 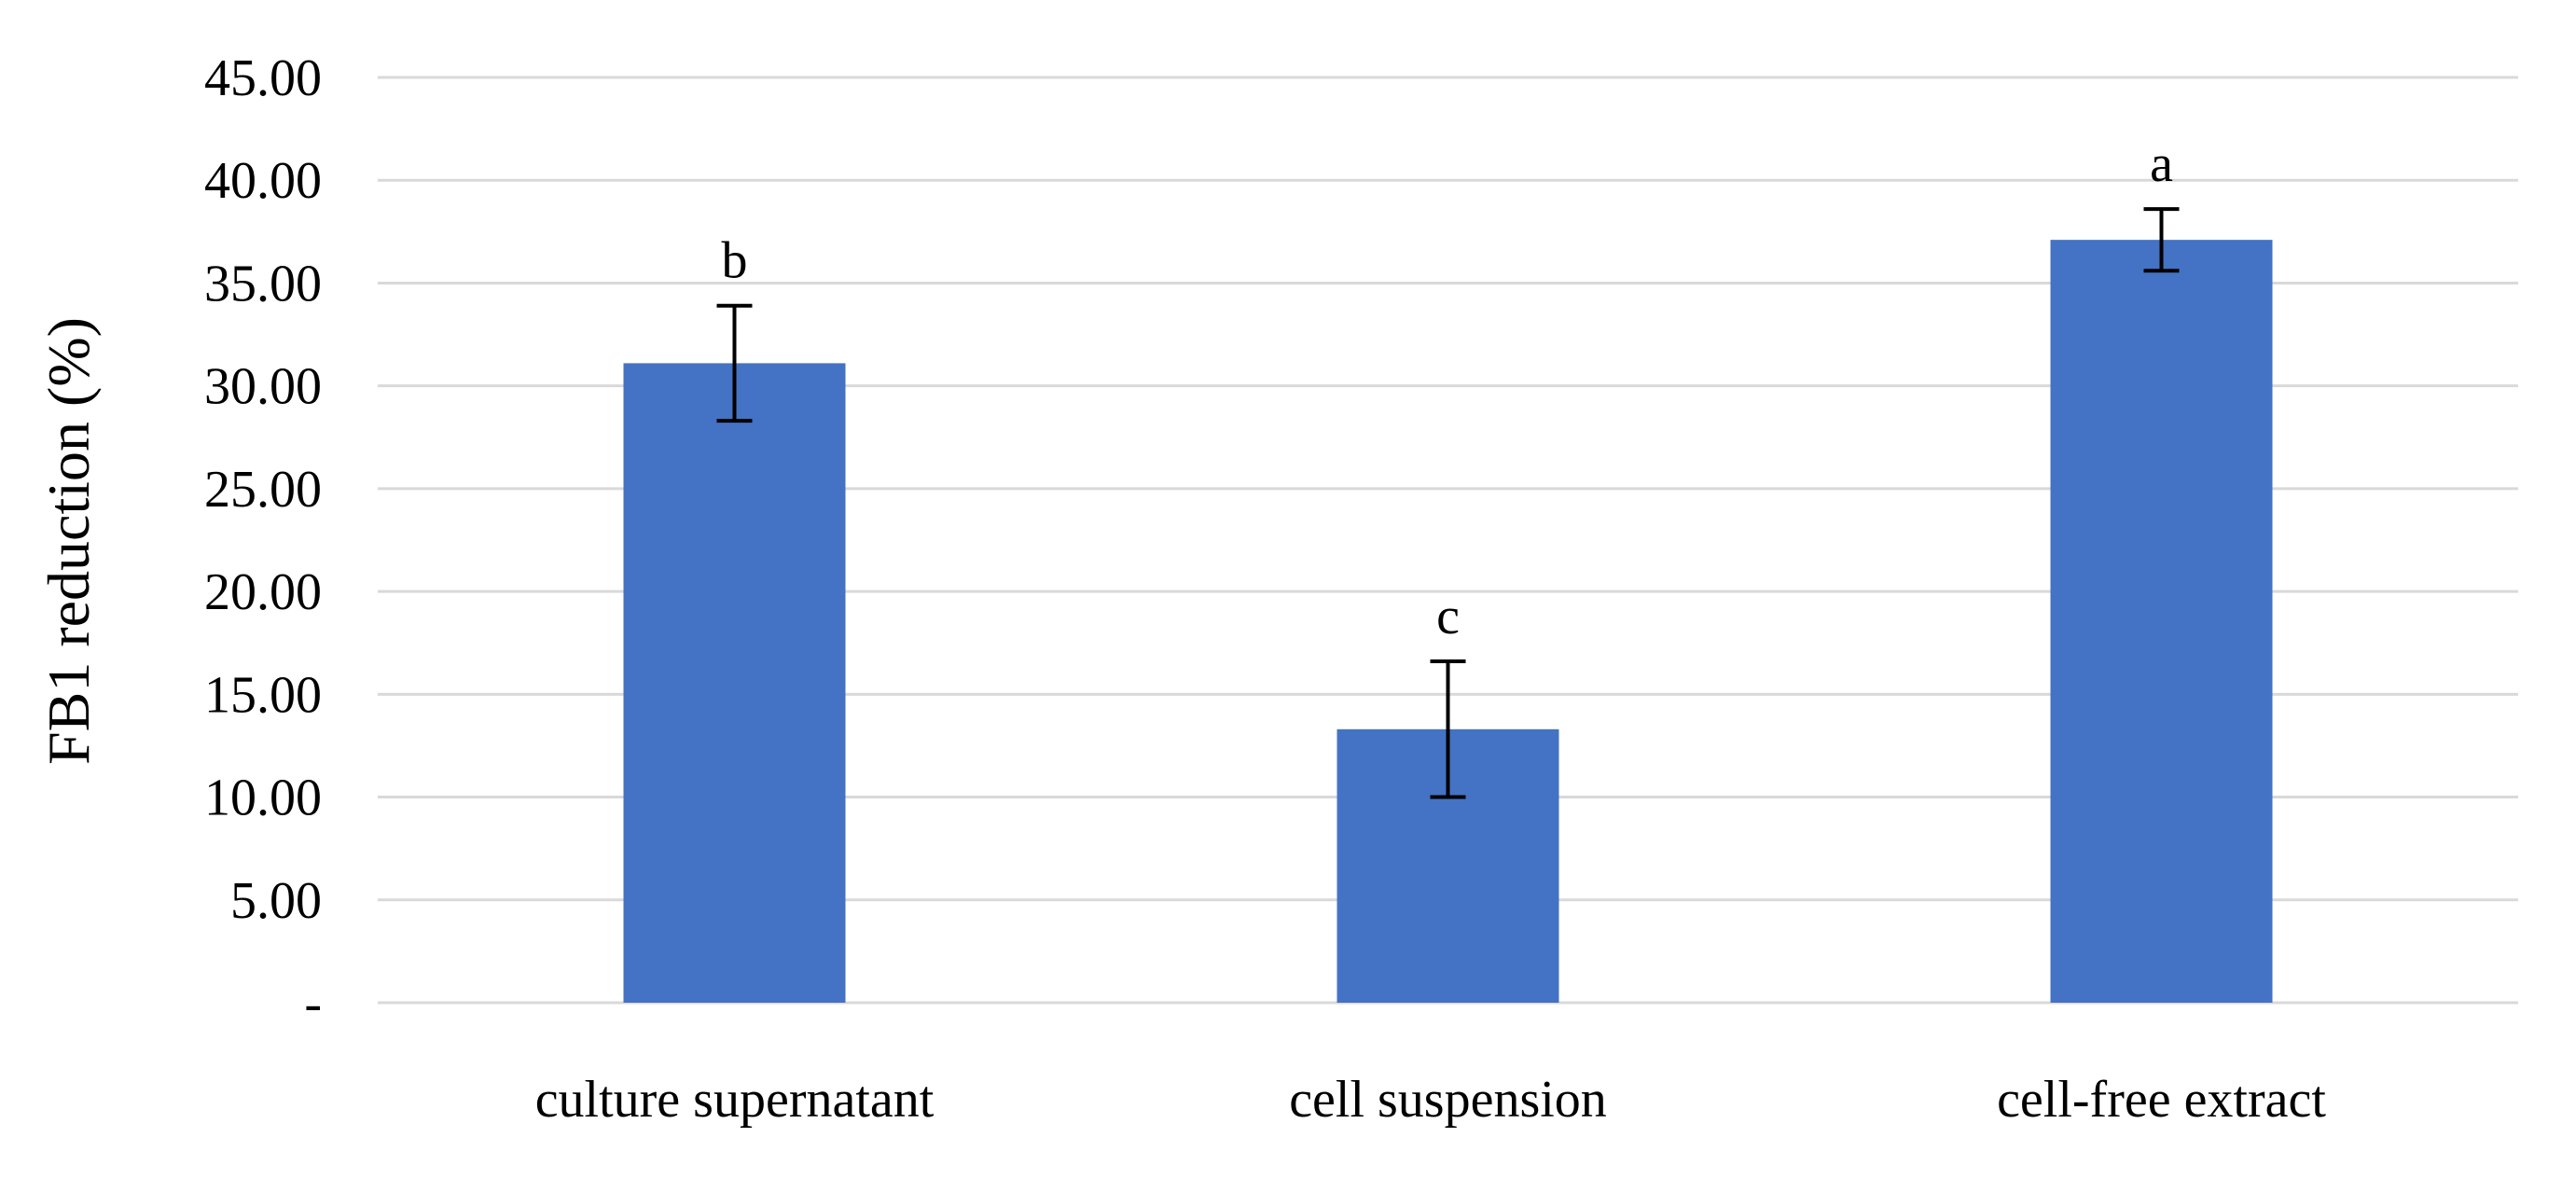 What do you see at coordinates (263, 78) in the screenshot?
I see `y-tick-label: 45.00` at bounding box center [263, 78].